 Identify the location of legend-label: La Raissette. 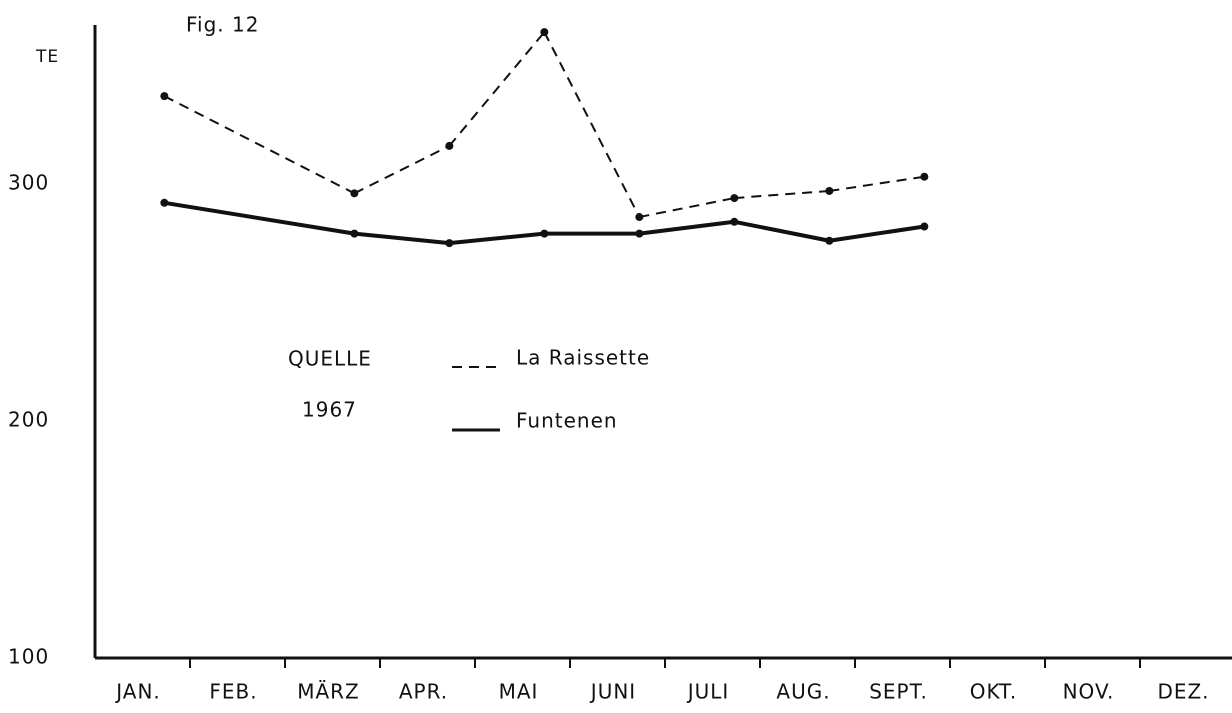
(583, 358).